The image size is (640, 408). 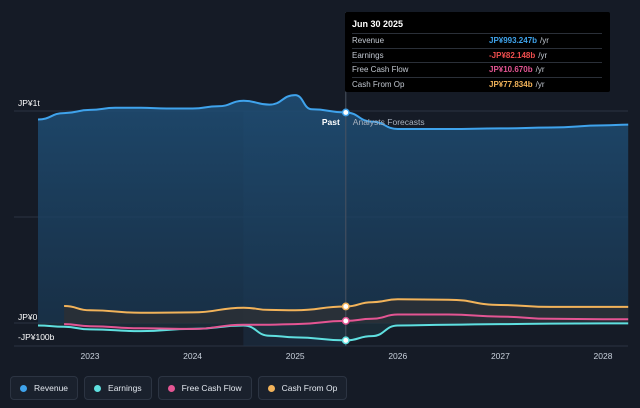 I want to click on tooltip-date: Jun 30 2025, so click(x=378, y=24).